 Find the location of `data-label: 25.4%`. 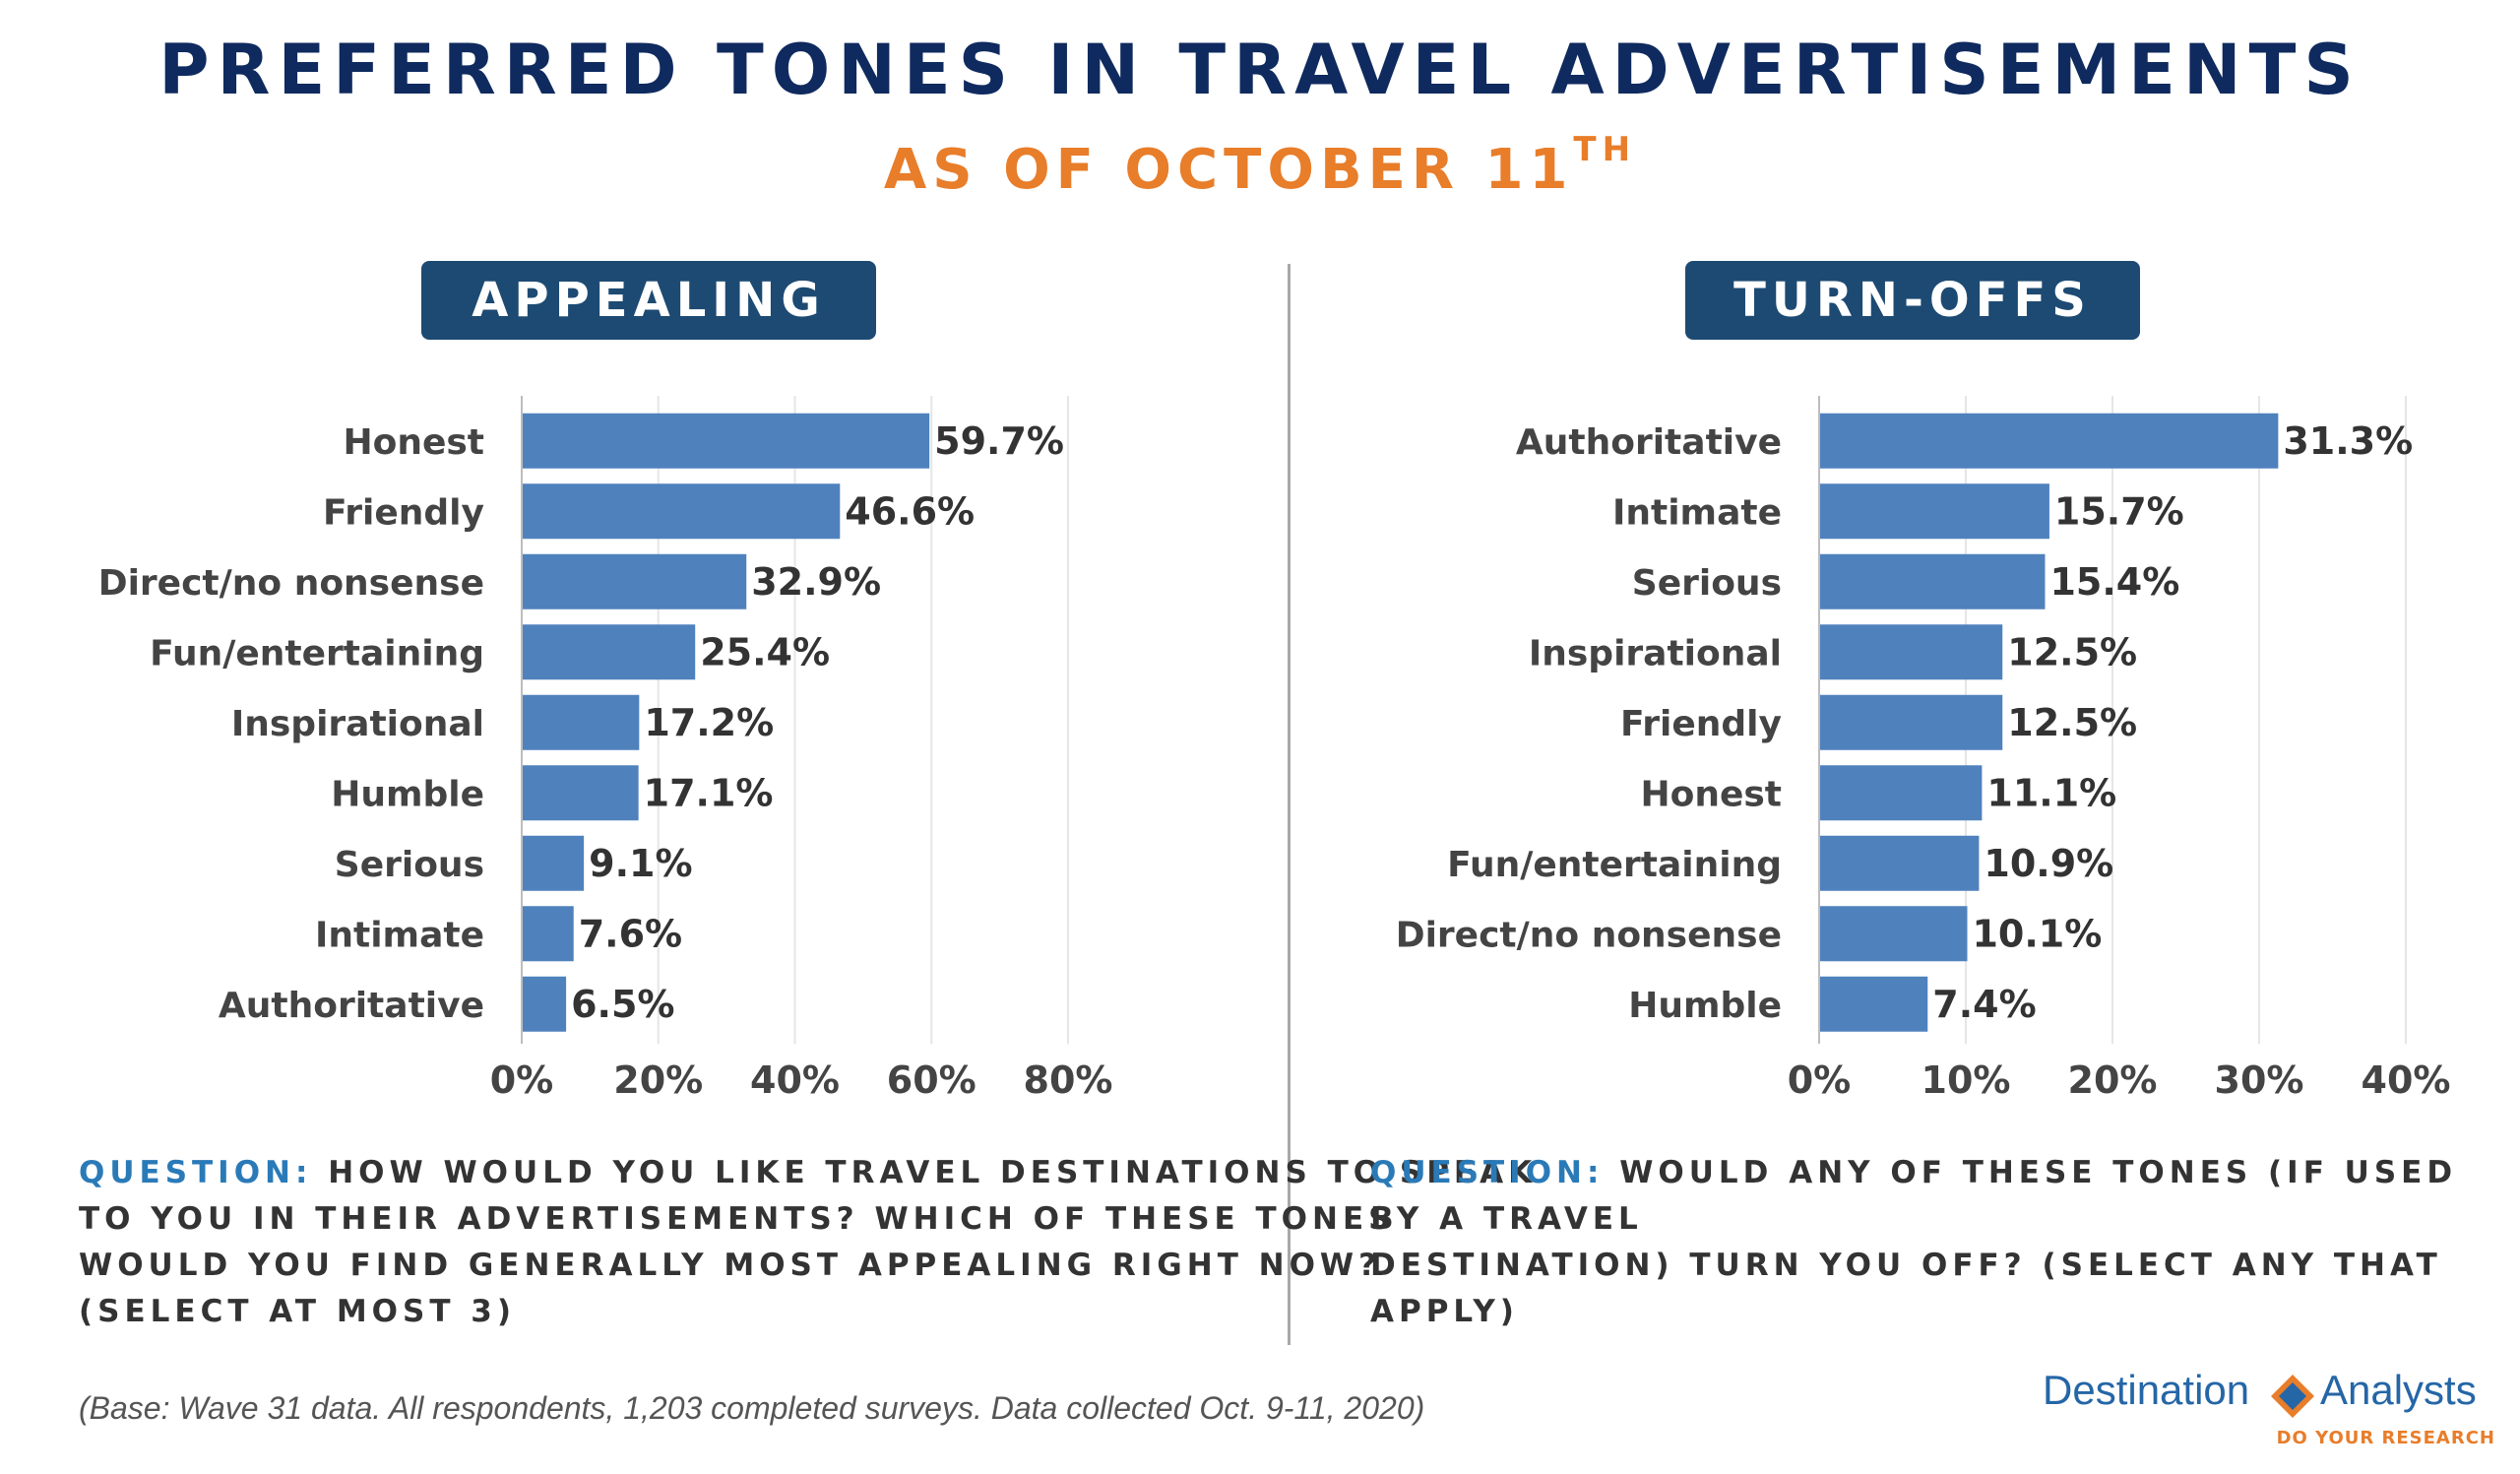

data-label: 25.4% is located at coordinates (765, 652).